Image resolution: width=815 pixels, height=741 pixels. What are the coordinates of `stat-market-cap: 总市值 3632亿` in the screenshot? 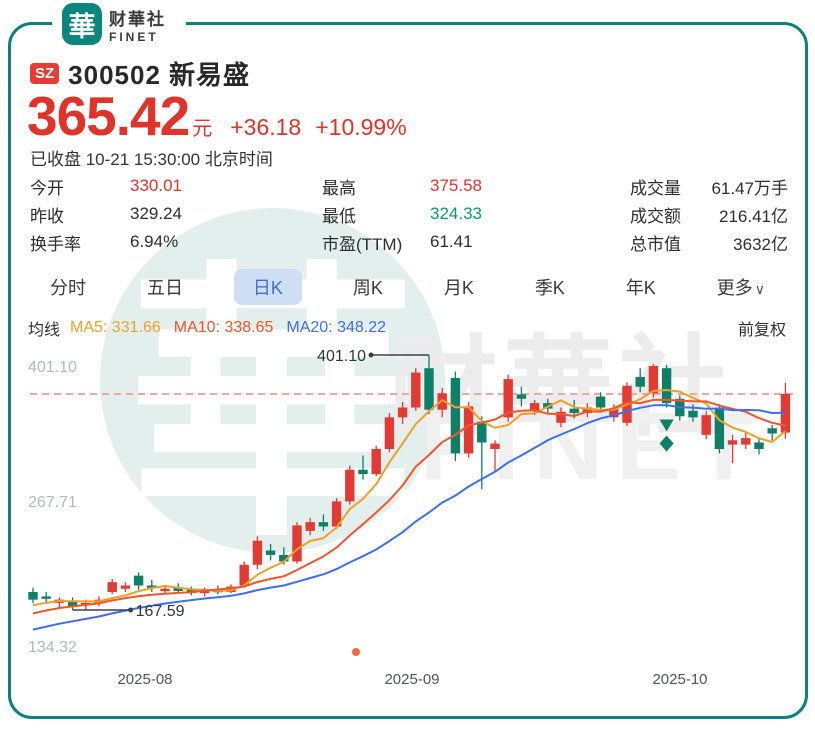 It's located at (709, 244).